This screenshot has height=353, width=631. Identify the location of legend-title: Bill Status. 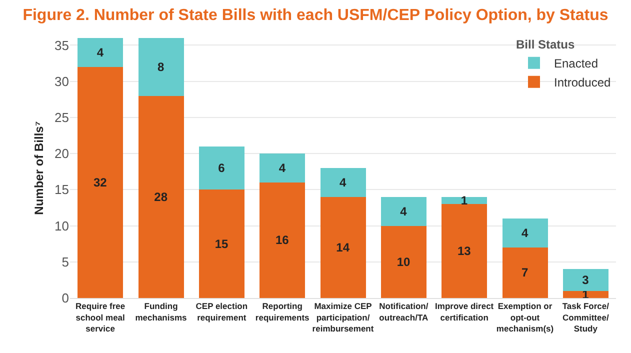
(545, 44).